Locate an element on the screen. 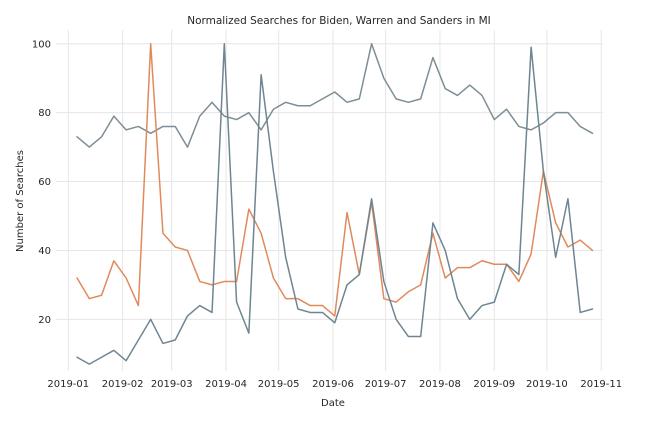  x-tick-label: 2019-01 is located at coordinates (68, 384).